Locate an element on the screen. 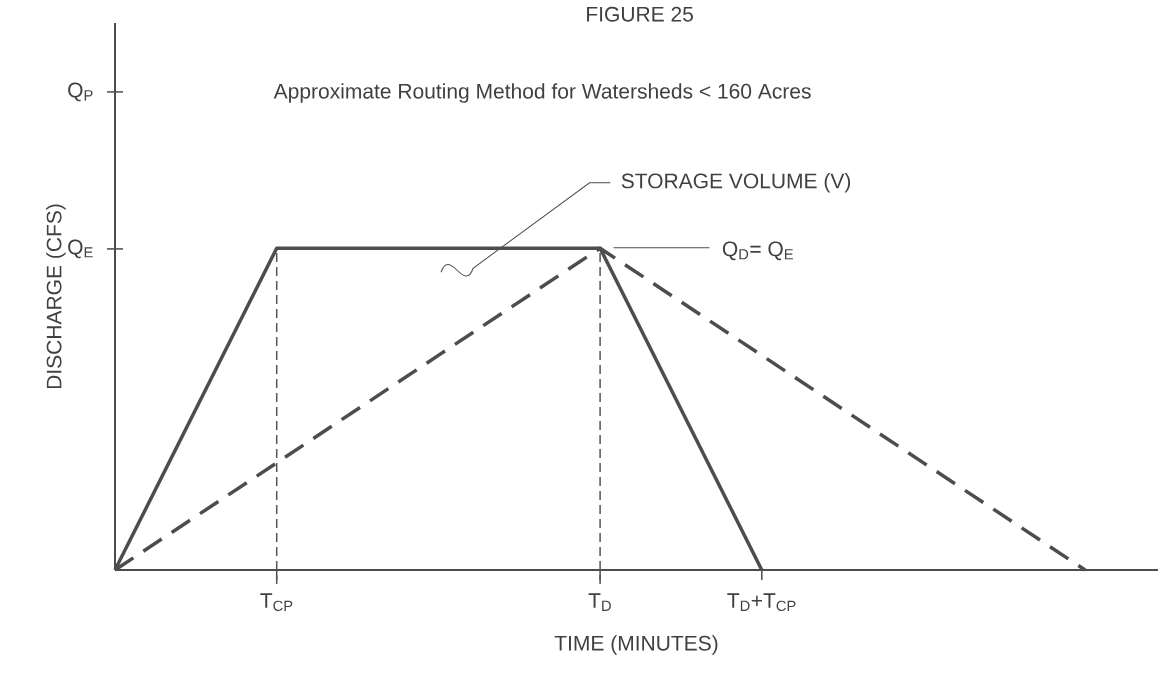 Image resolution: width=1158 pixels, height=688 pixels. text: Q$_{P}$ is located at coordinates (80, 92).